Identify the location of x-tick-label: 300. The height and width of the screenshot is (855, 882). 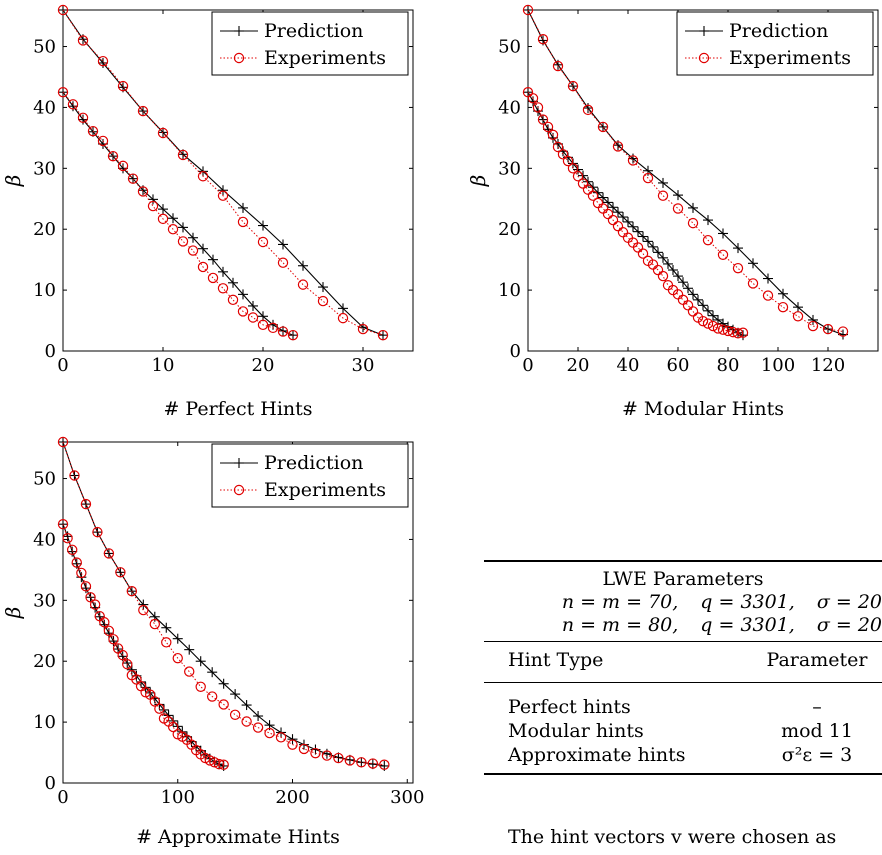
(407, 797).